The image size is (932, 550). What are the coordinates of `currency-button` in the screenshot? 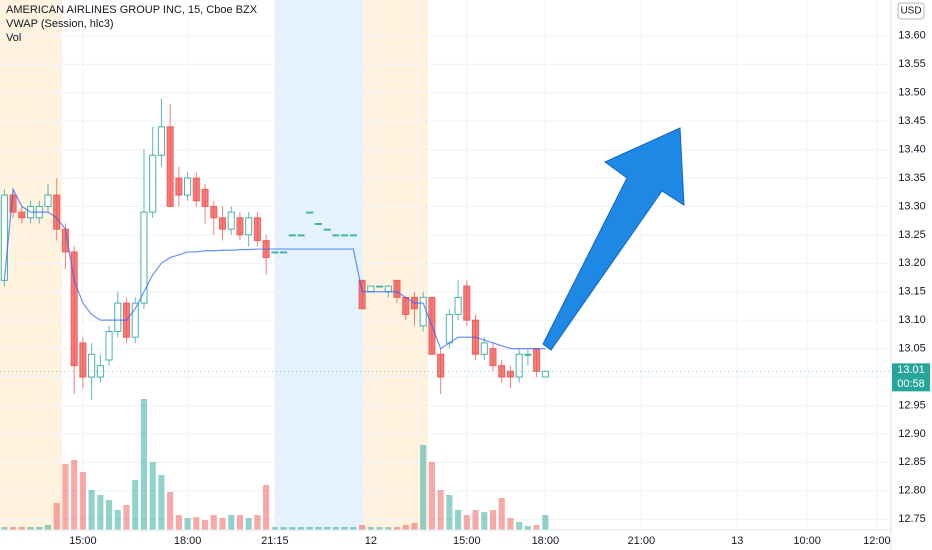 It's located at (911, 11).